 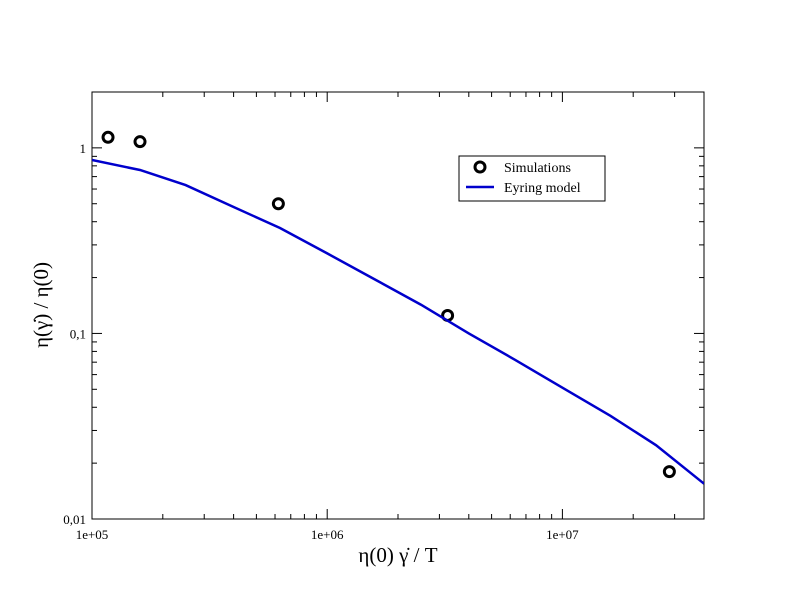 What do you see at coordinates (83, 148) in the screenshot?
I see `y-tick-label: 1` at bounding box center [83, 148].